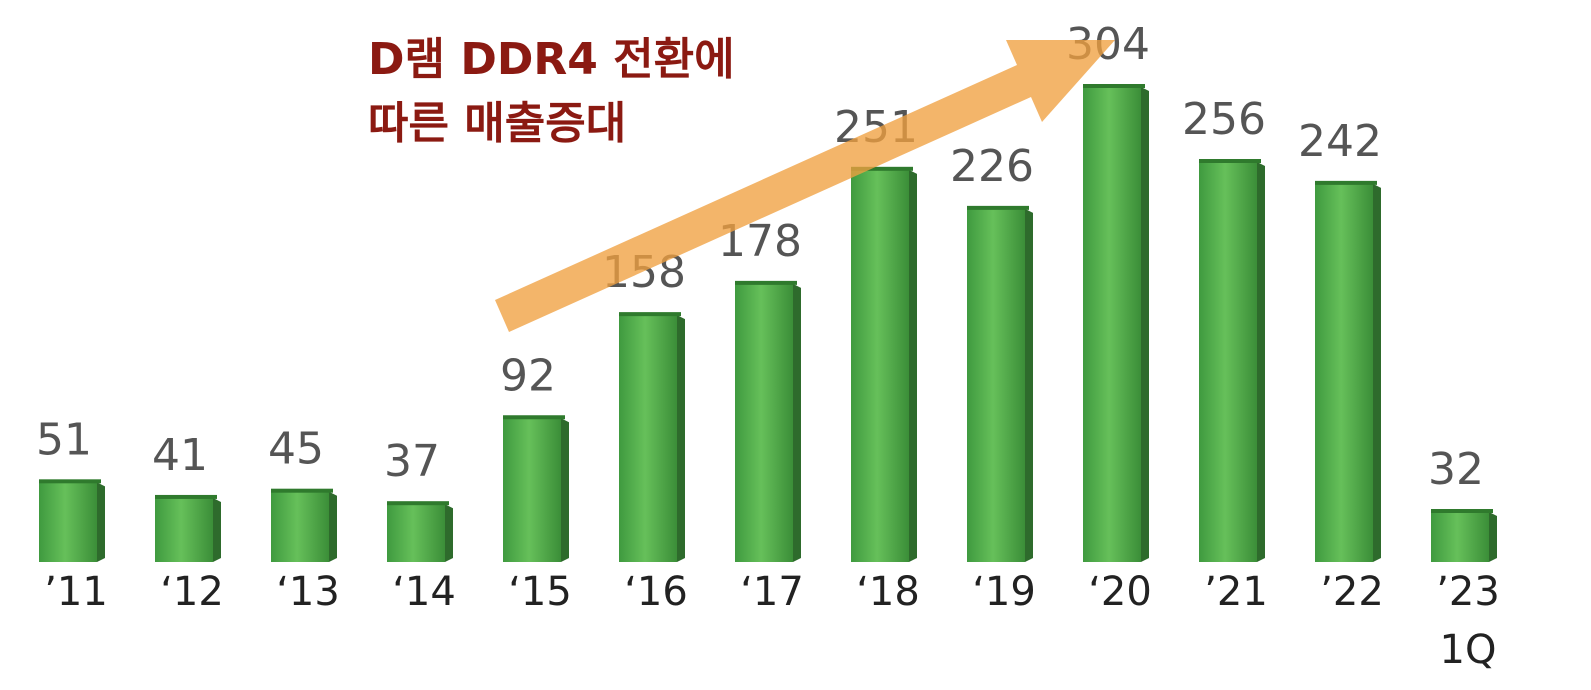 This screenshot has width=1591, height=690. I want to click on value-label: 92, so click(528, 375).